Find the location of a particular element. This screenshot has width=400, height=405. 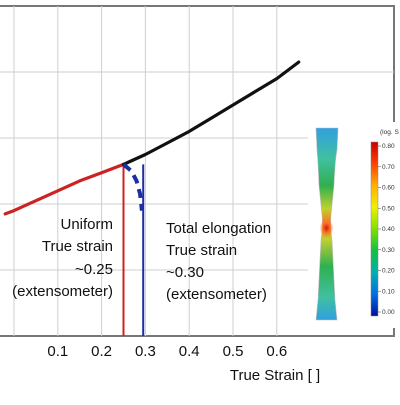

total-method: (extensometer) is located at coordinates (216, 294).